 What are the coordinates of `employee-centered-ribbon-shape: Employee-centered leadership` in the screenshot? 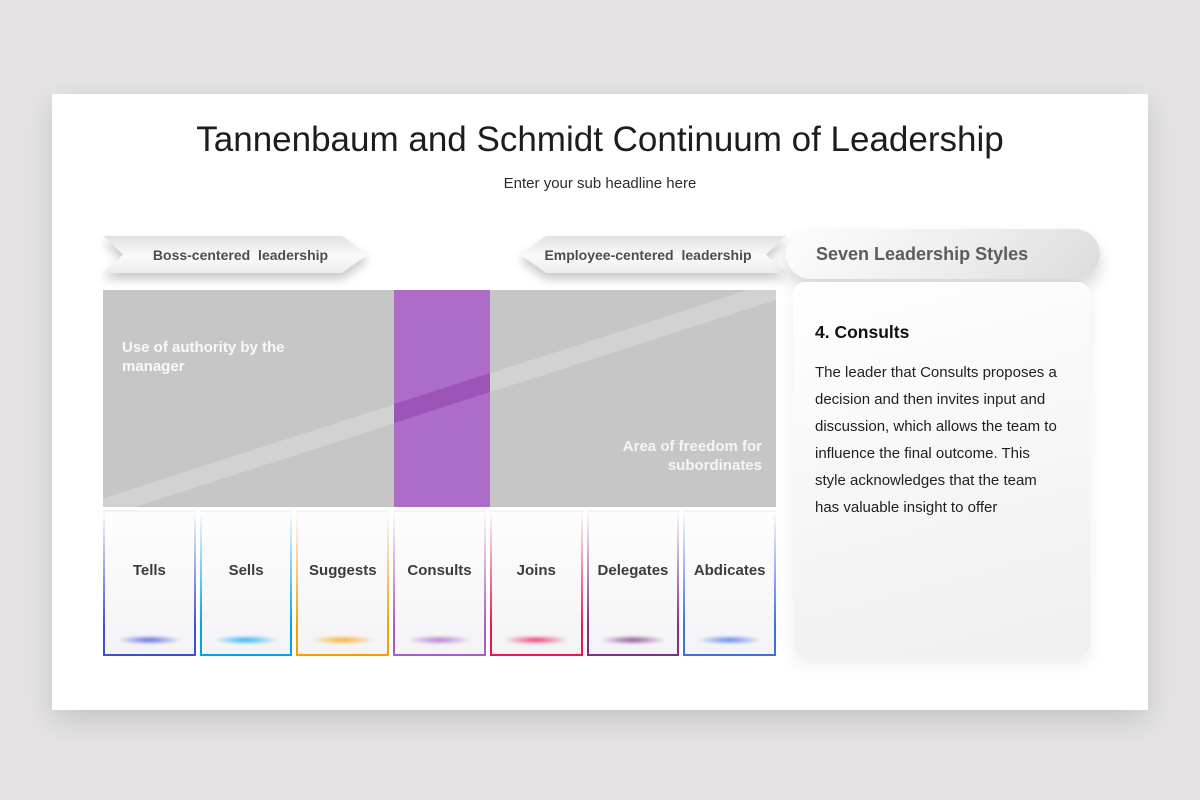 It's located at (653, 254).